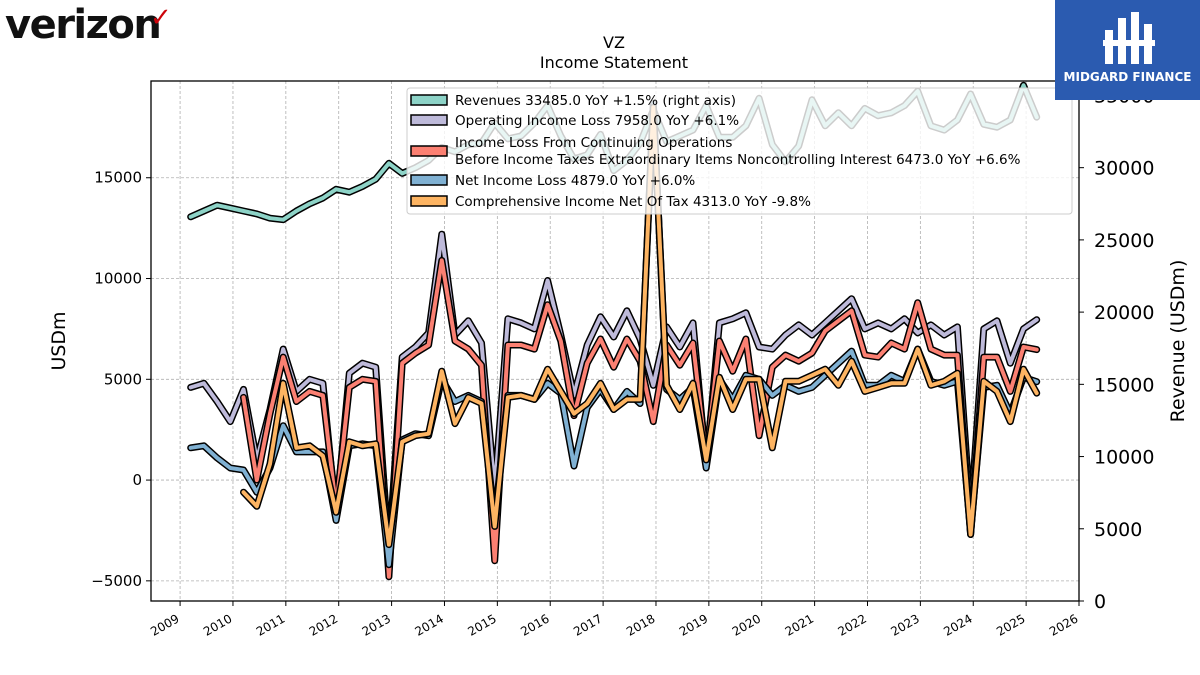 Image resolution: width=1200 pixels, height=675 pixels. Describe the element at coordinates (904, 624) in the screenshot. I see `x-tick-label: 2023` at that location.